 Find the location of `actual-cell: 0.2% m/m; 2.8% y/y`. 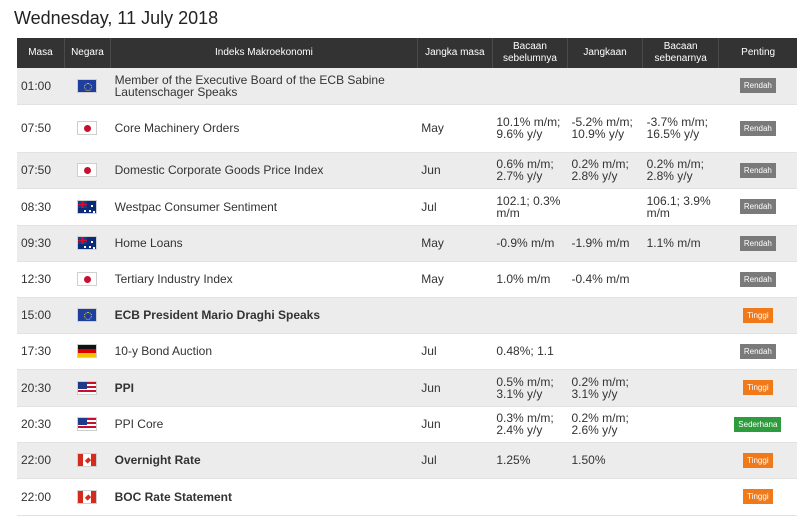

actual-cell: 0.2% m/m; 2.8% y/y is located at coordinates (680, 170).